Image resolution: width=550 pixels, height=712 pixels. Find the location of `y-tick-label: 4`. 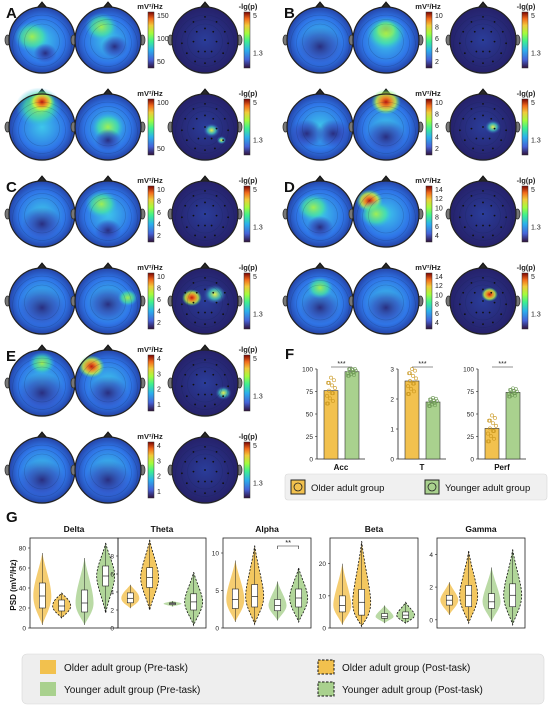

y-tick-label: 4 is located at coordinates (112, 593).